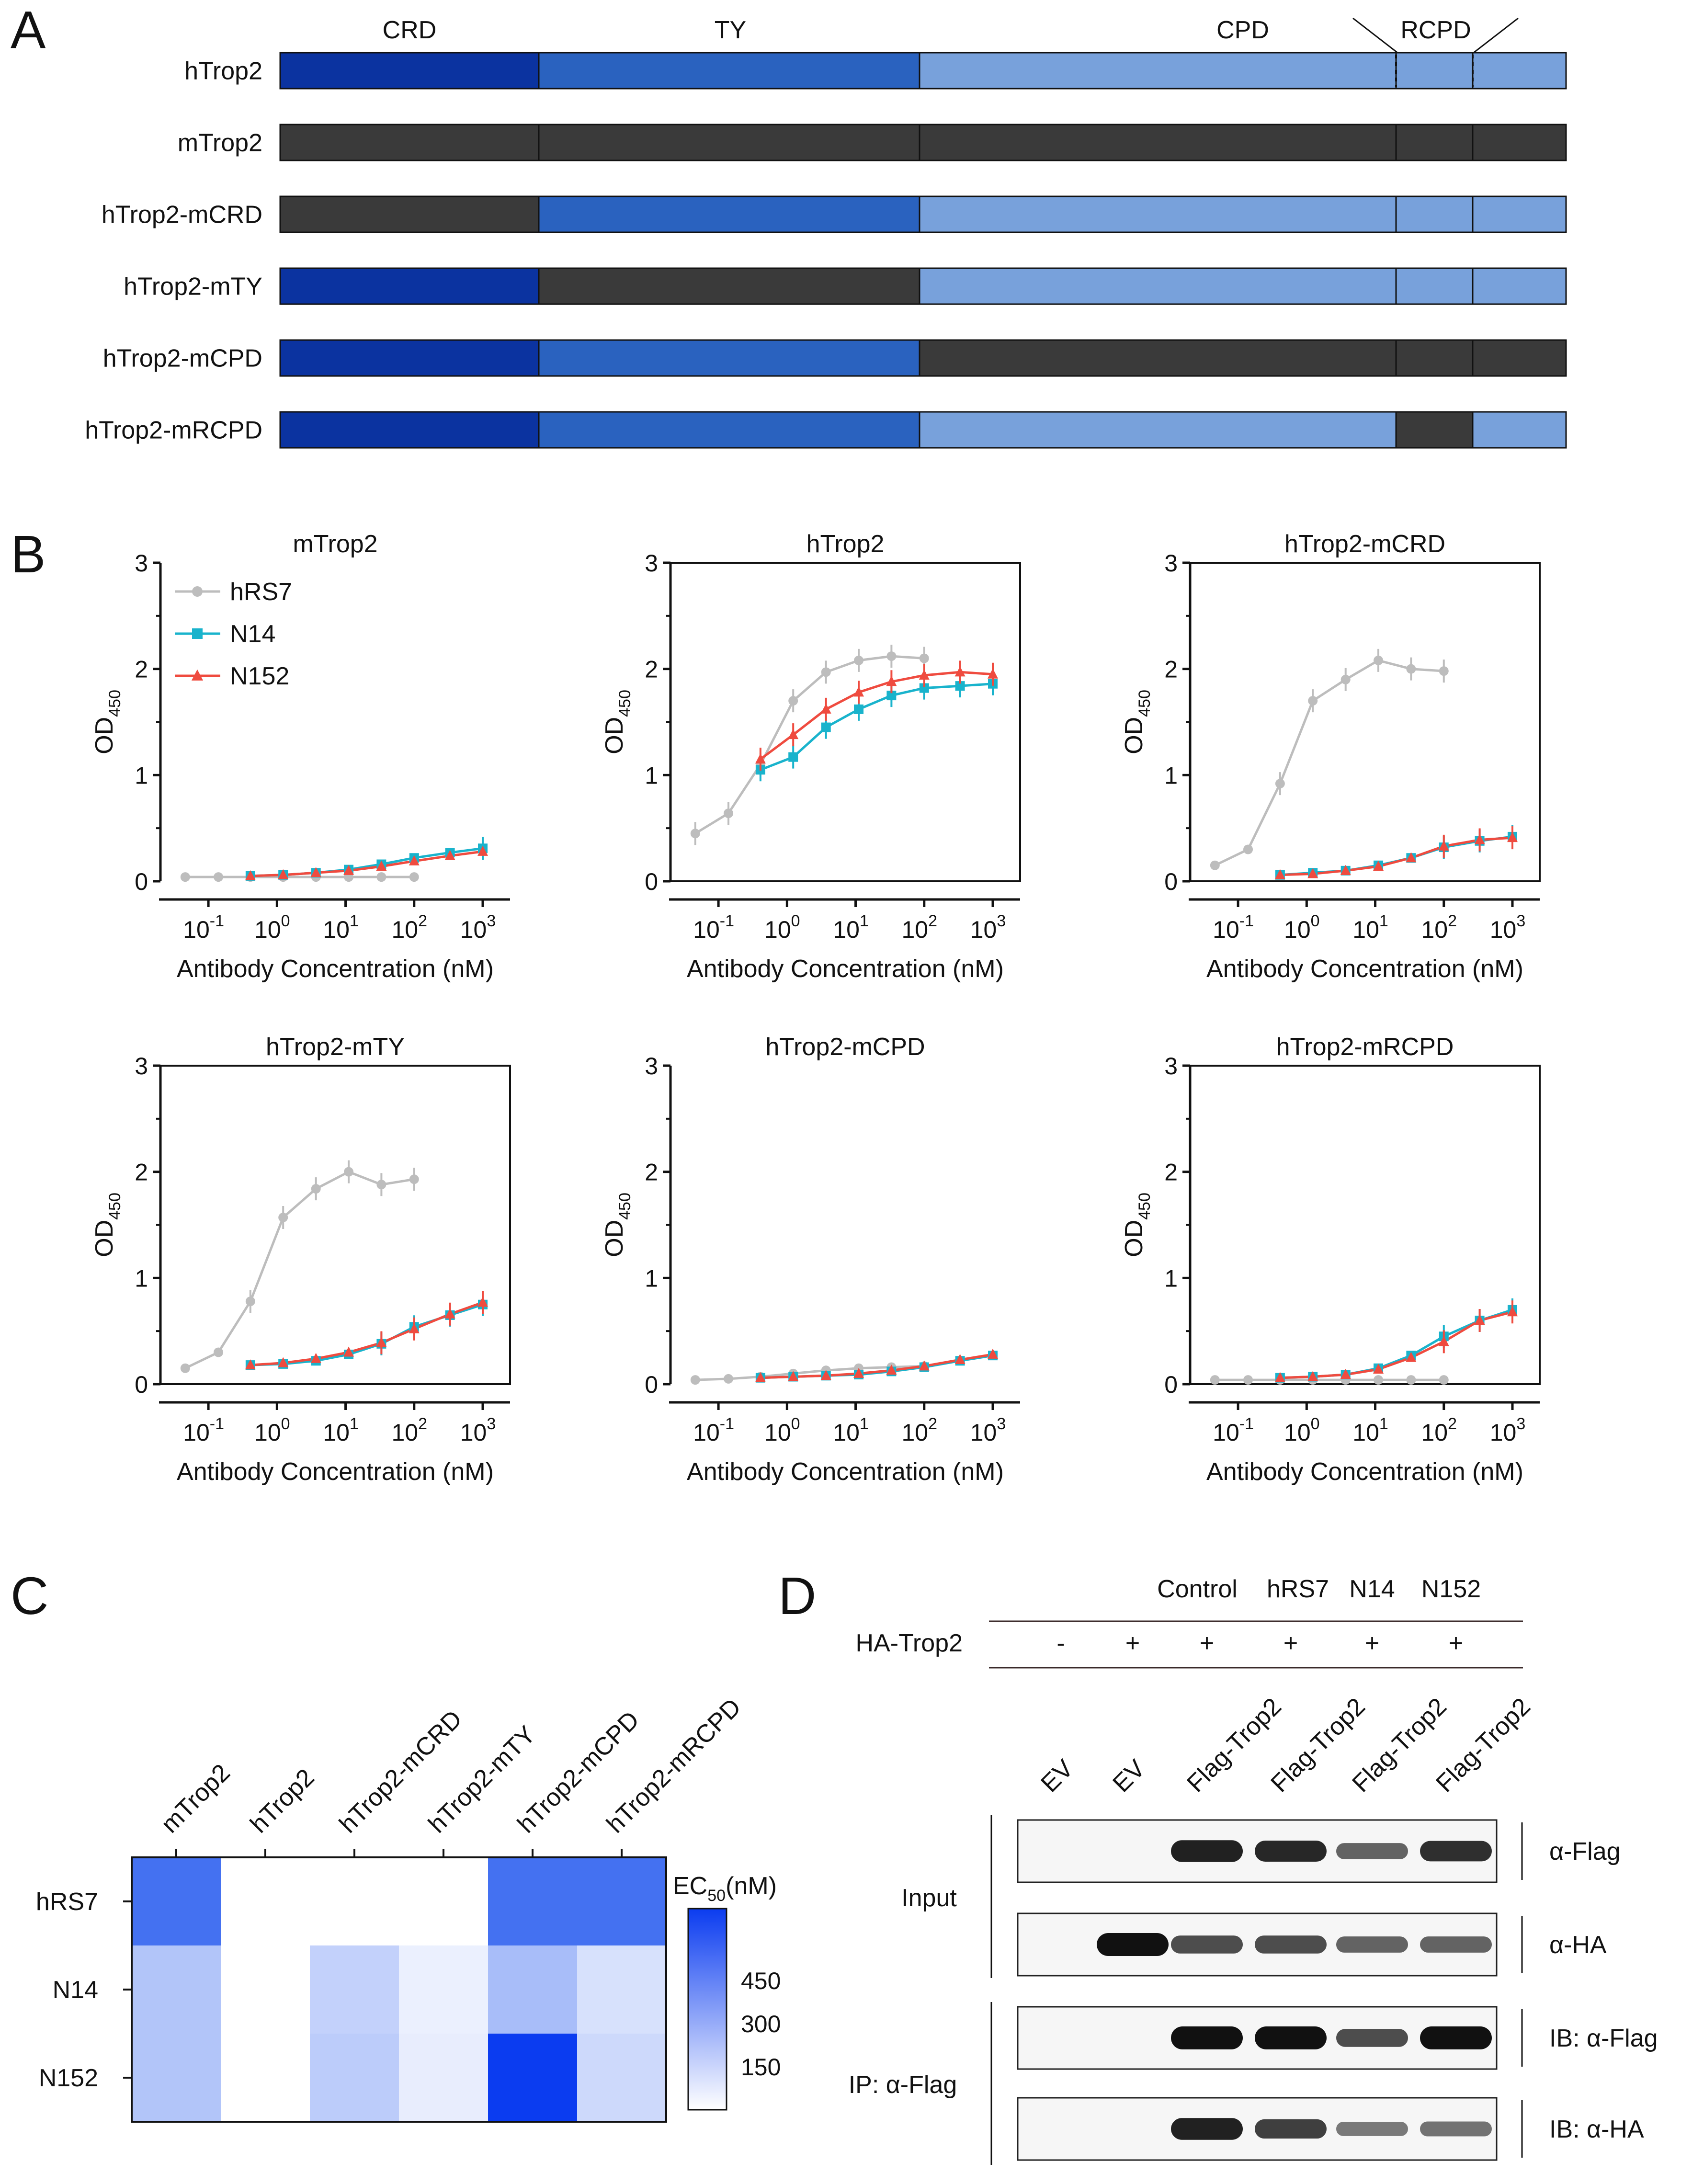  I want to click on blot-strip: IB: α-HA, so click(1330, 2129).